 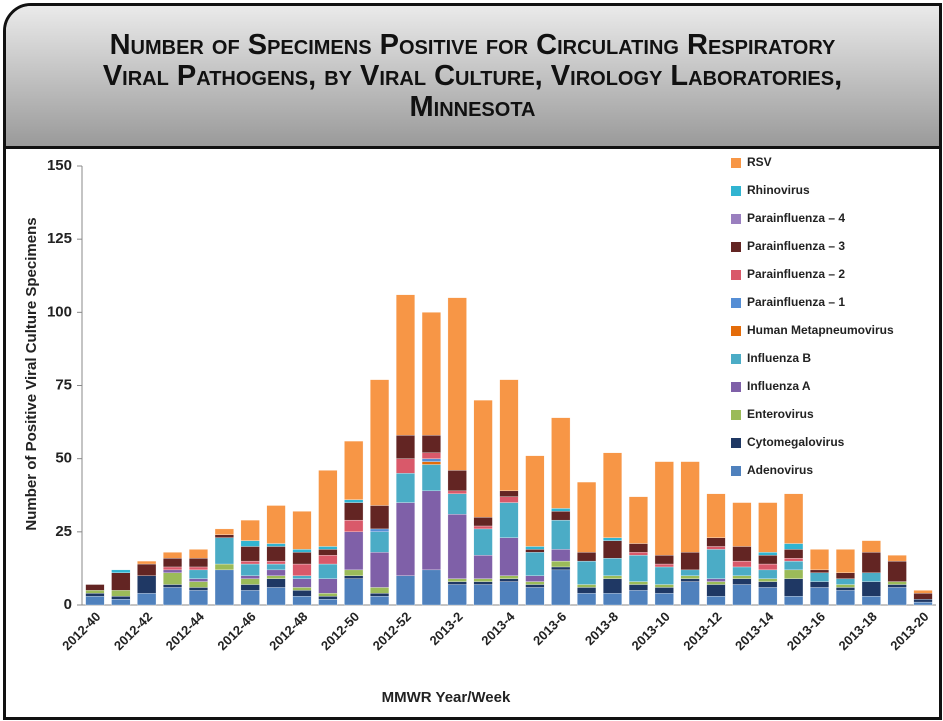 I want to click on x-axis-title: MMWR Year/Week, so click(x=446, y=697).